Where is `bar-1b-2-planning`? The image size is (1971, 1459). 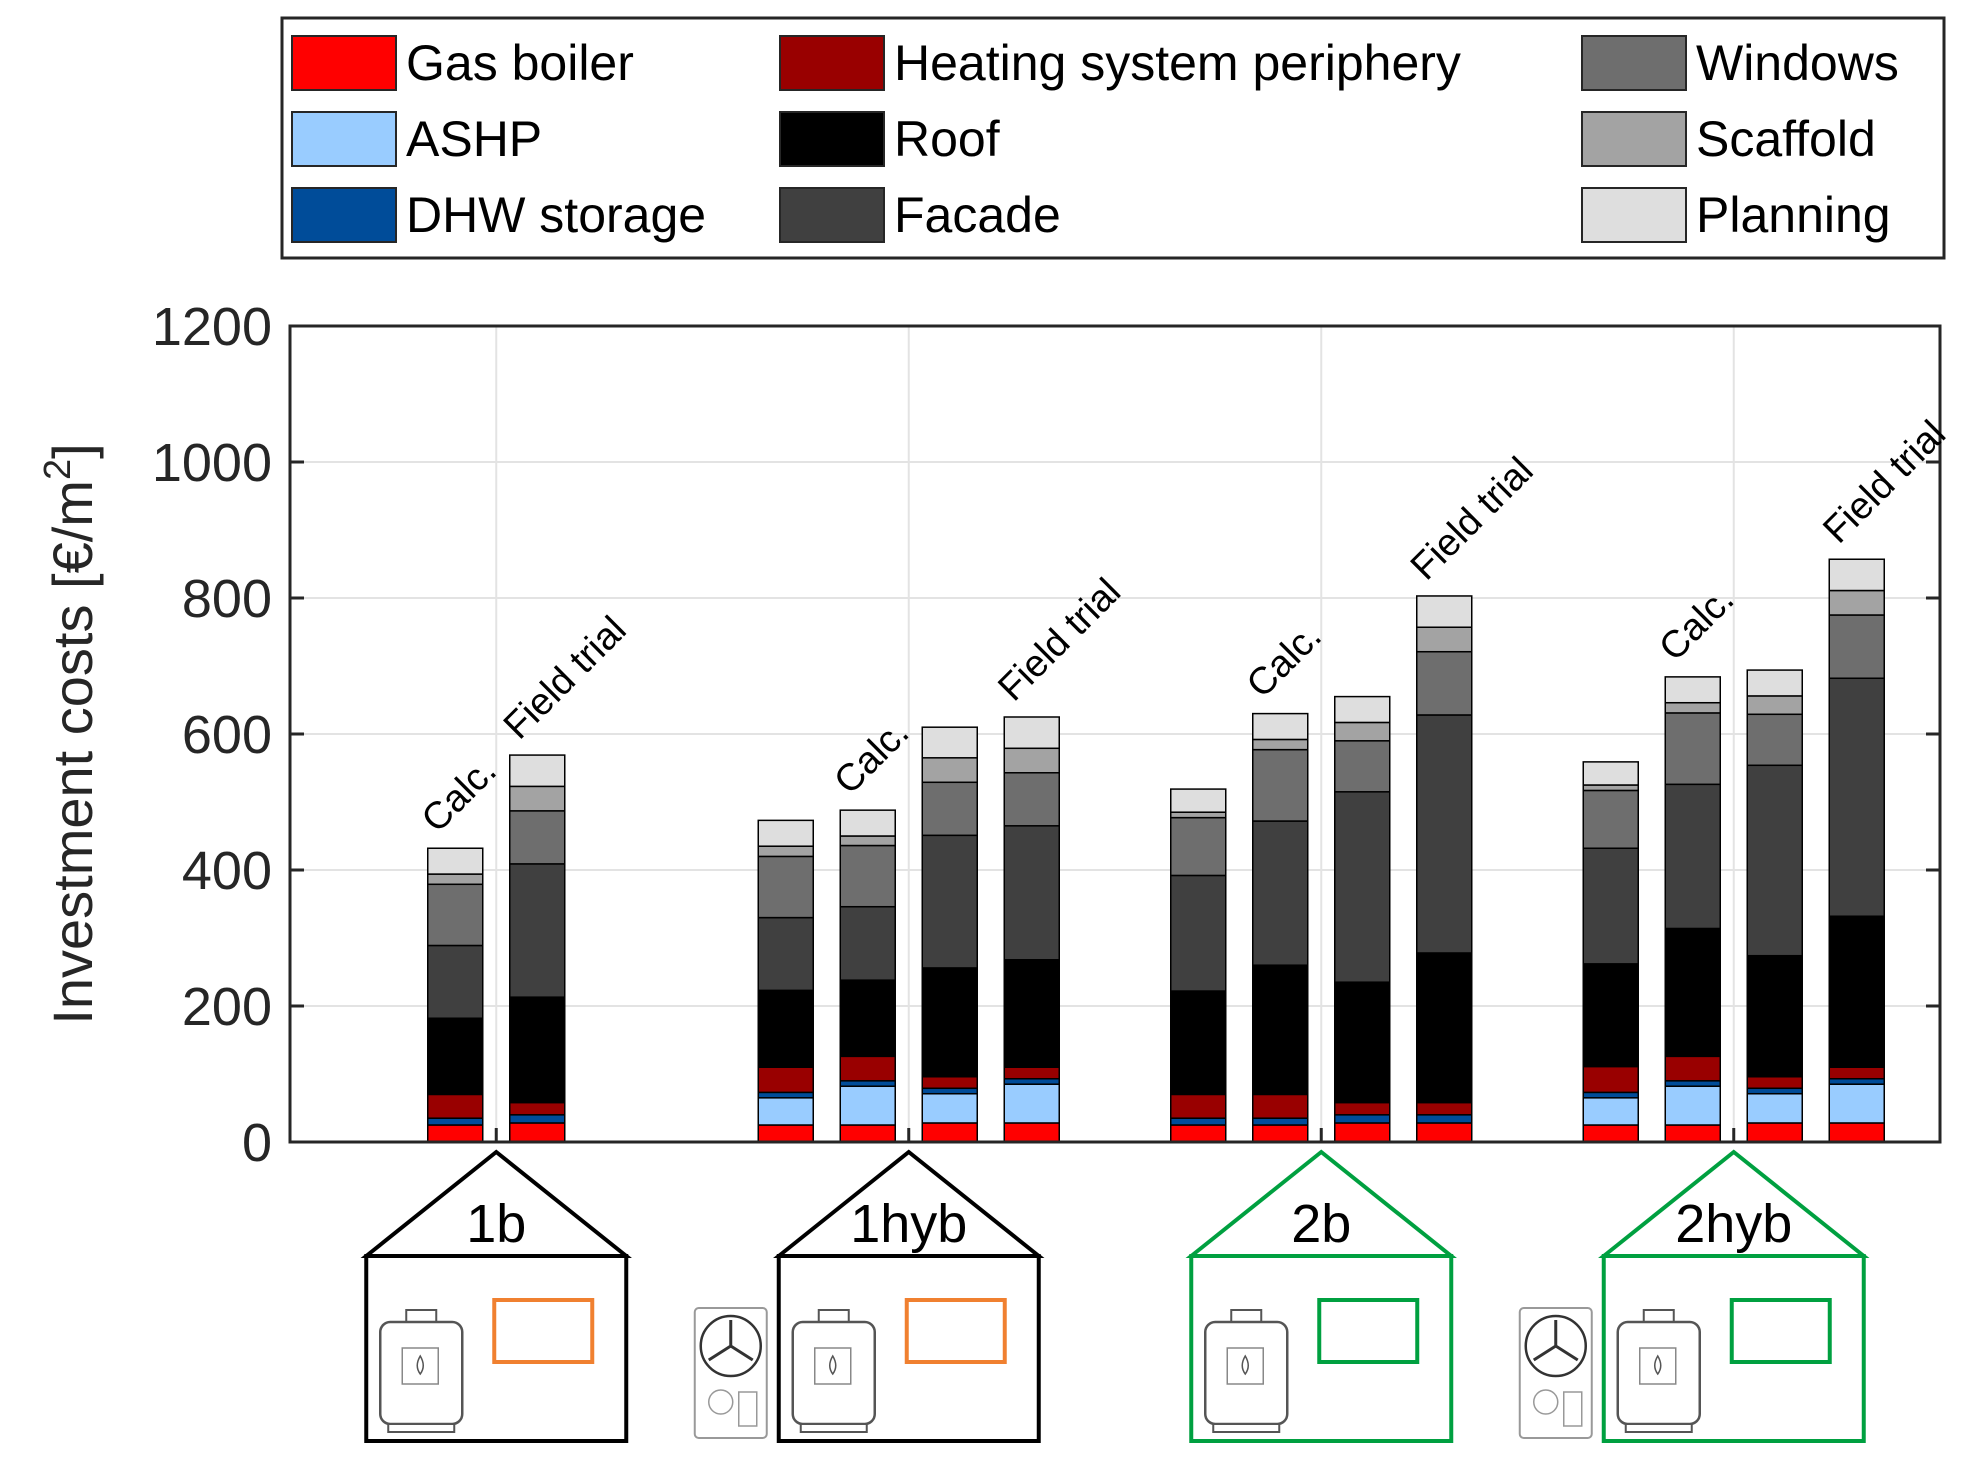 bar-1b-2-planning is located at coordinates (537, 771).